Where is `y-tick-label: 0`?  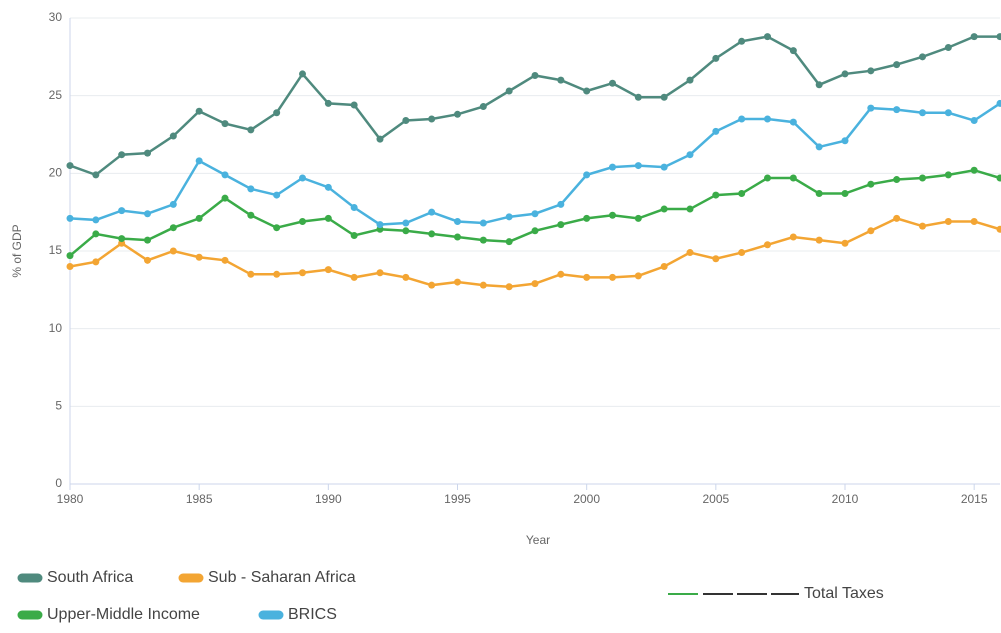 y-tick-label: 0 is located at coordinates (58, 483).